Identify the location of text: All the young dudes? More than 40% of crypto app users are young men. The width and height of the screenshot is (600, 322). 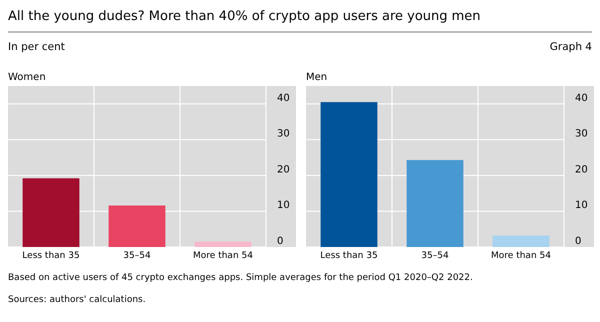
(244, 16).